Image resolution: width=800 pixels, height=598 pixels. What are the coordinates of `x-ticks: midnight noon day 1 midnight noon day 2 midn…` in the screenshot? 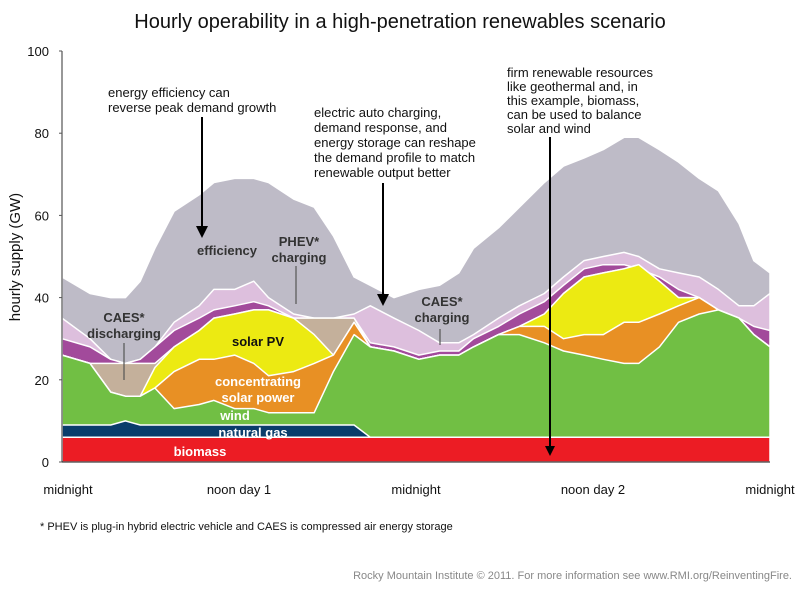 It's located at (419, 489).